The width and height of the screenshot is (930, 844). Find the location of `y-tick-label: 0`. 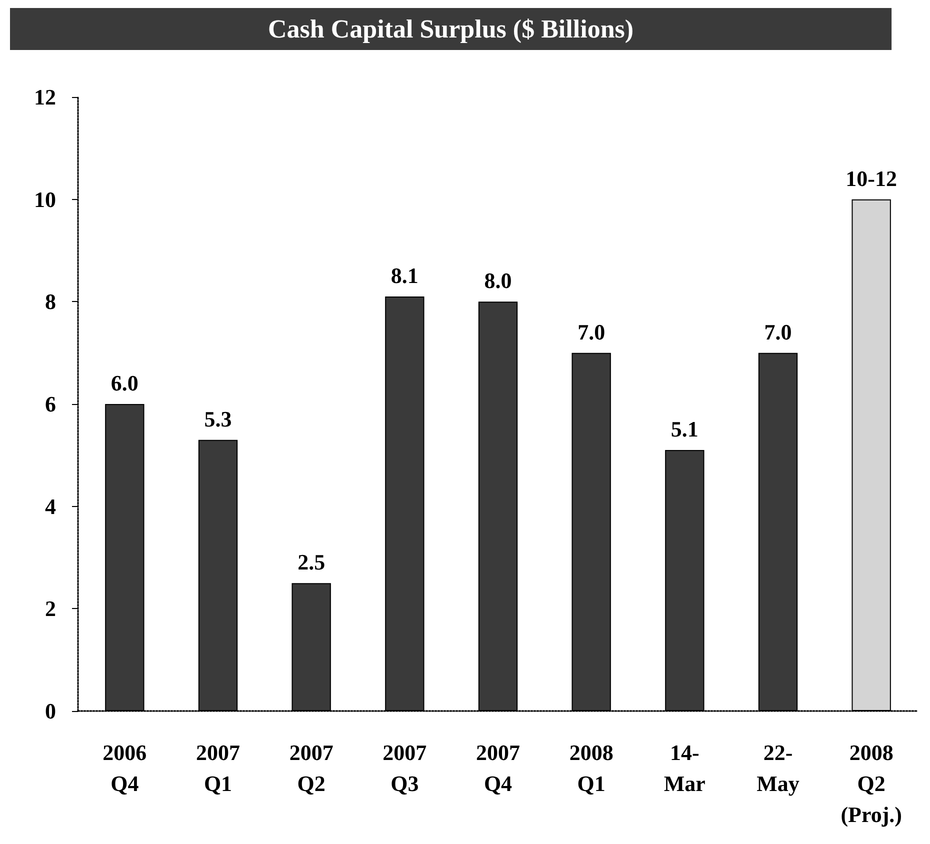

y-tick-label: 0 is located at coordinates (50, 711).